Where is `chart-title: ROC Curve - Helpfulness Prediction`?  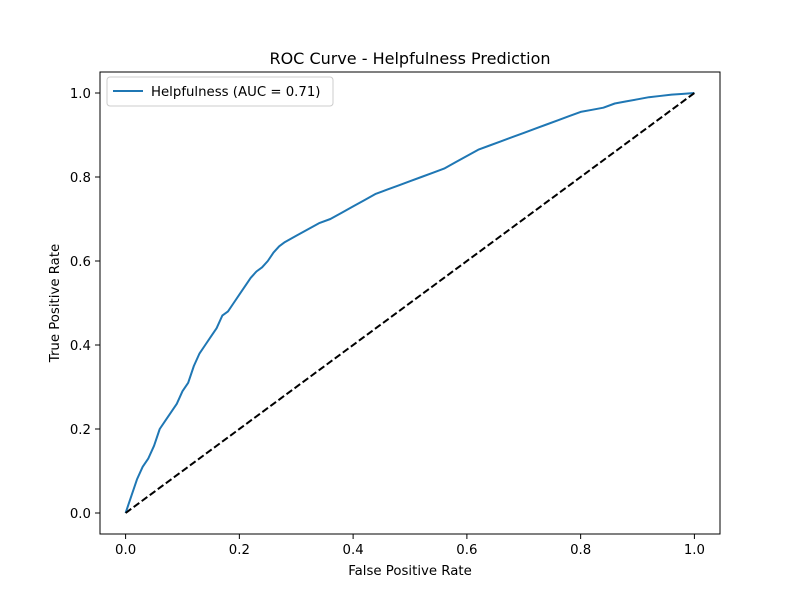 chart-title: ROC Curve - Helpfulness Prediction is located at coordinates (409, 58).